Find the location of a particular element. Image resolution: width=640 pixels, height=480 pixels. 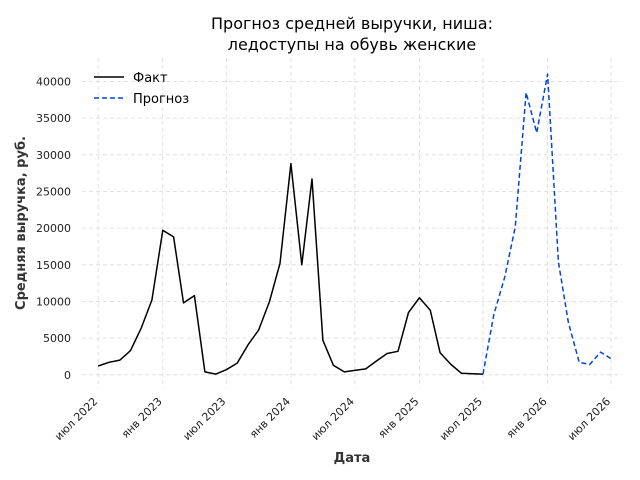

x-tick-label: янв 2026 is located at coordinates (527, 418).